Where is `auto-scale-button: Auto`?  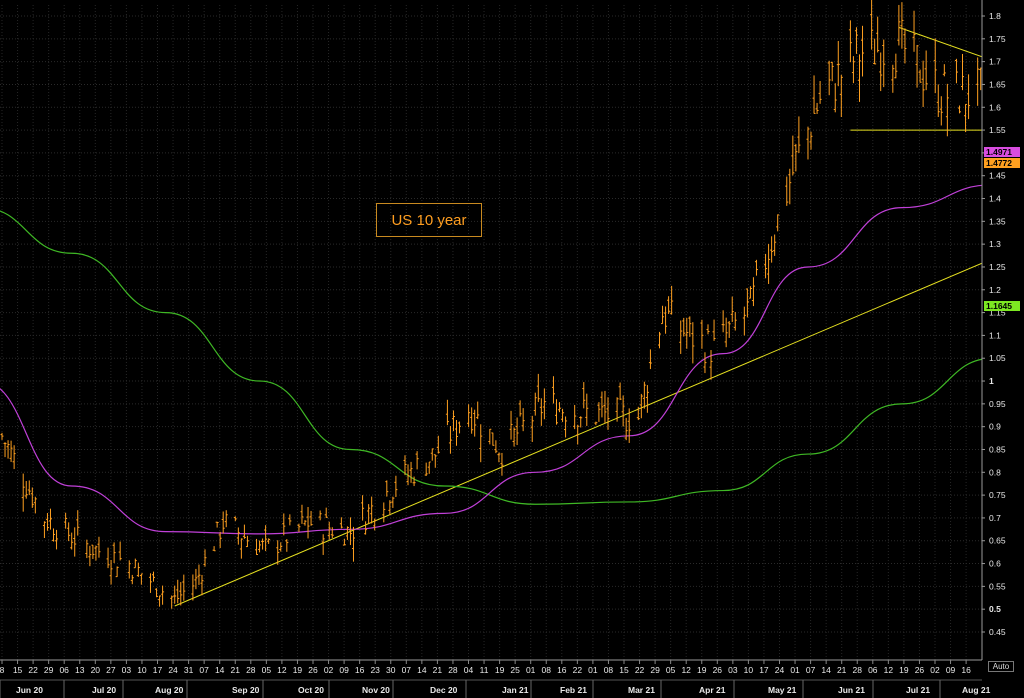 auto-scale-button: Auto is located at coordinates (1001, 666).